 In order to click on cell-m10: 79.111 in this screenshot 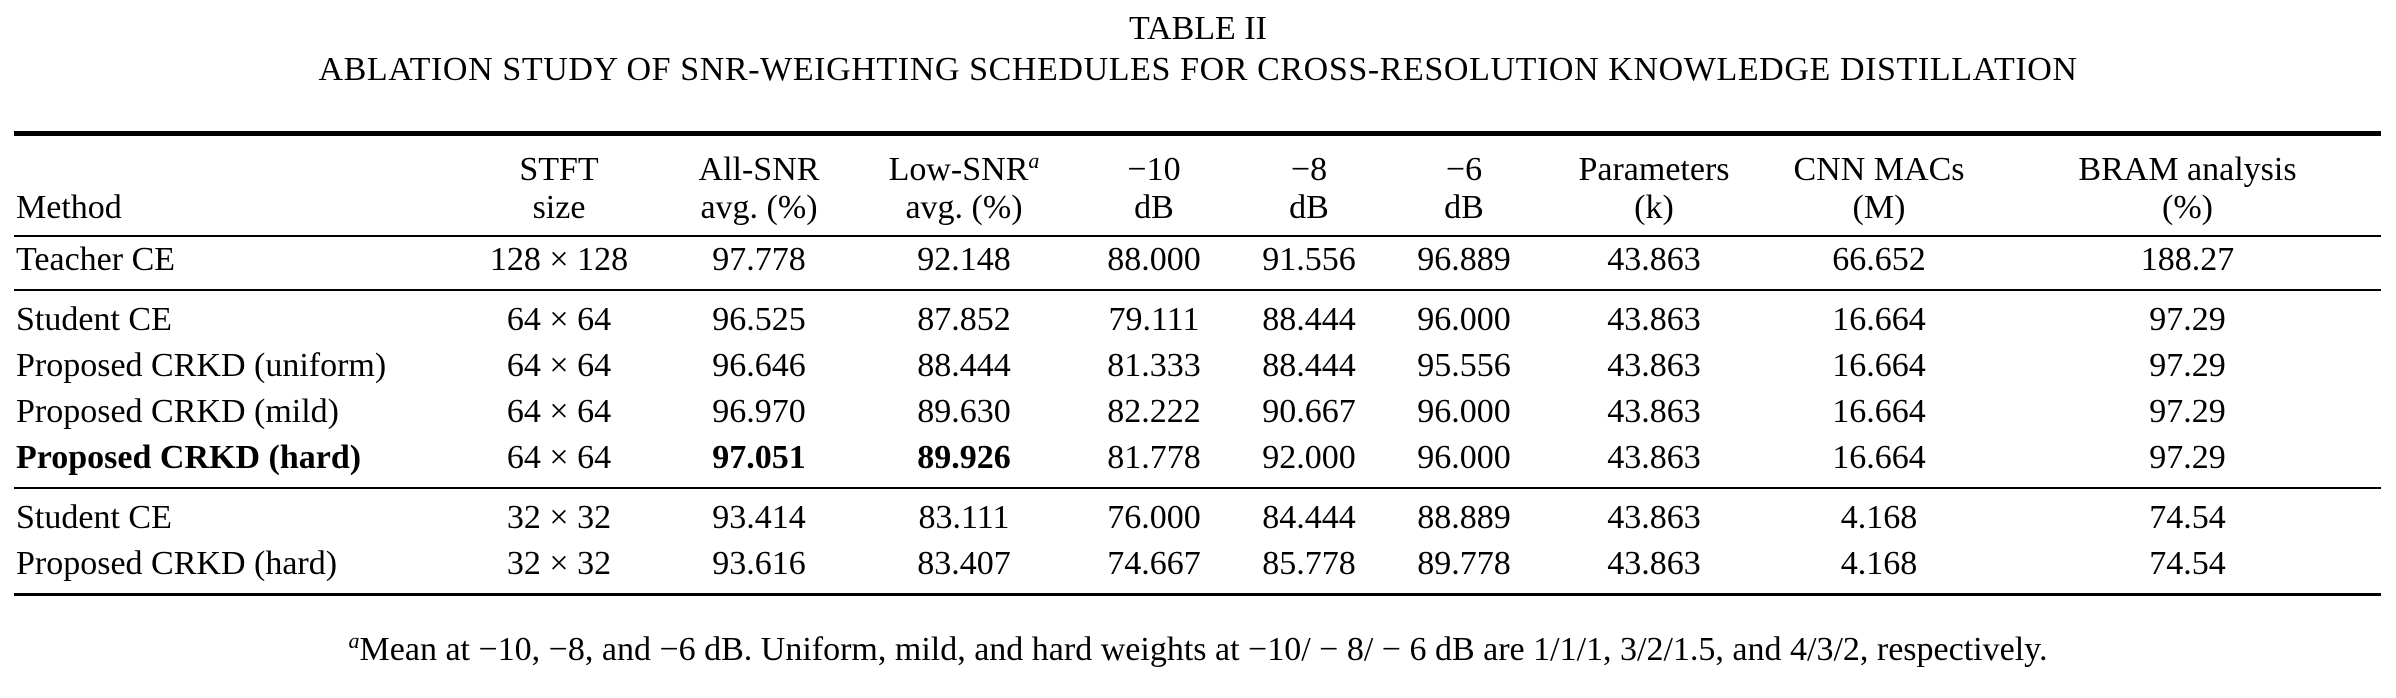, I will do `click(1154, 316)`.